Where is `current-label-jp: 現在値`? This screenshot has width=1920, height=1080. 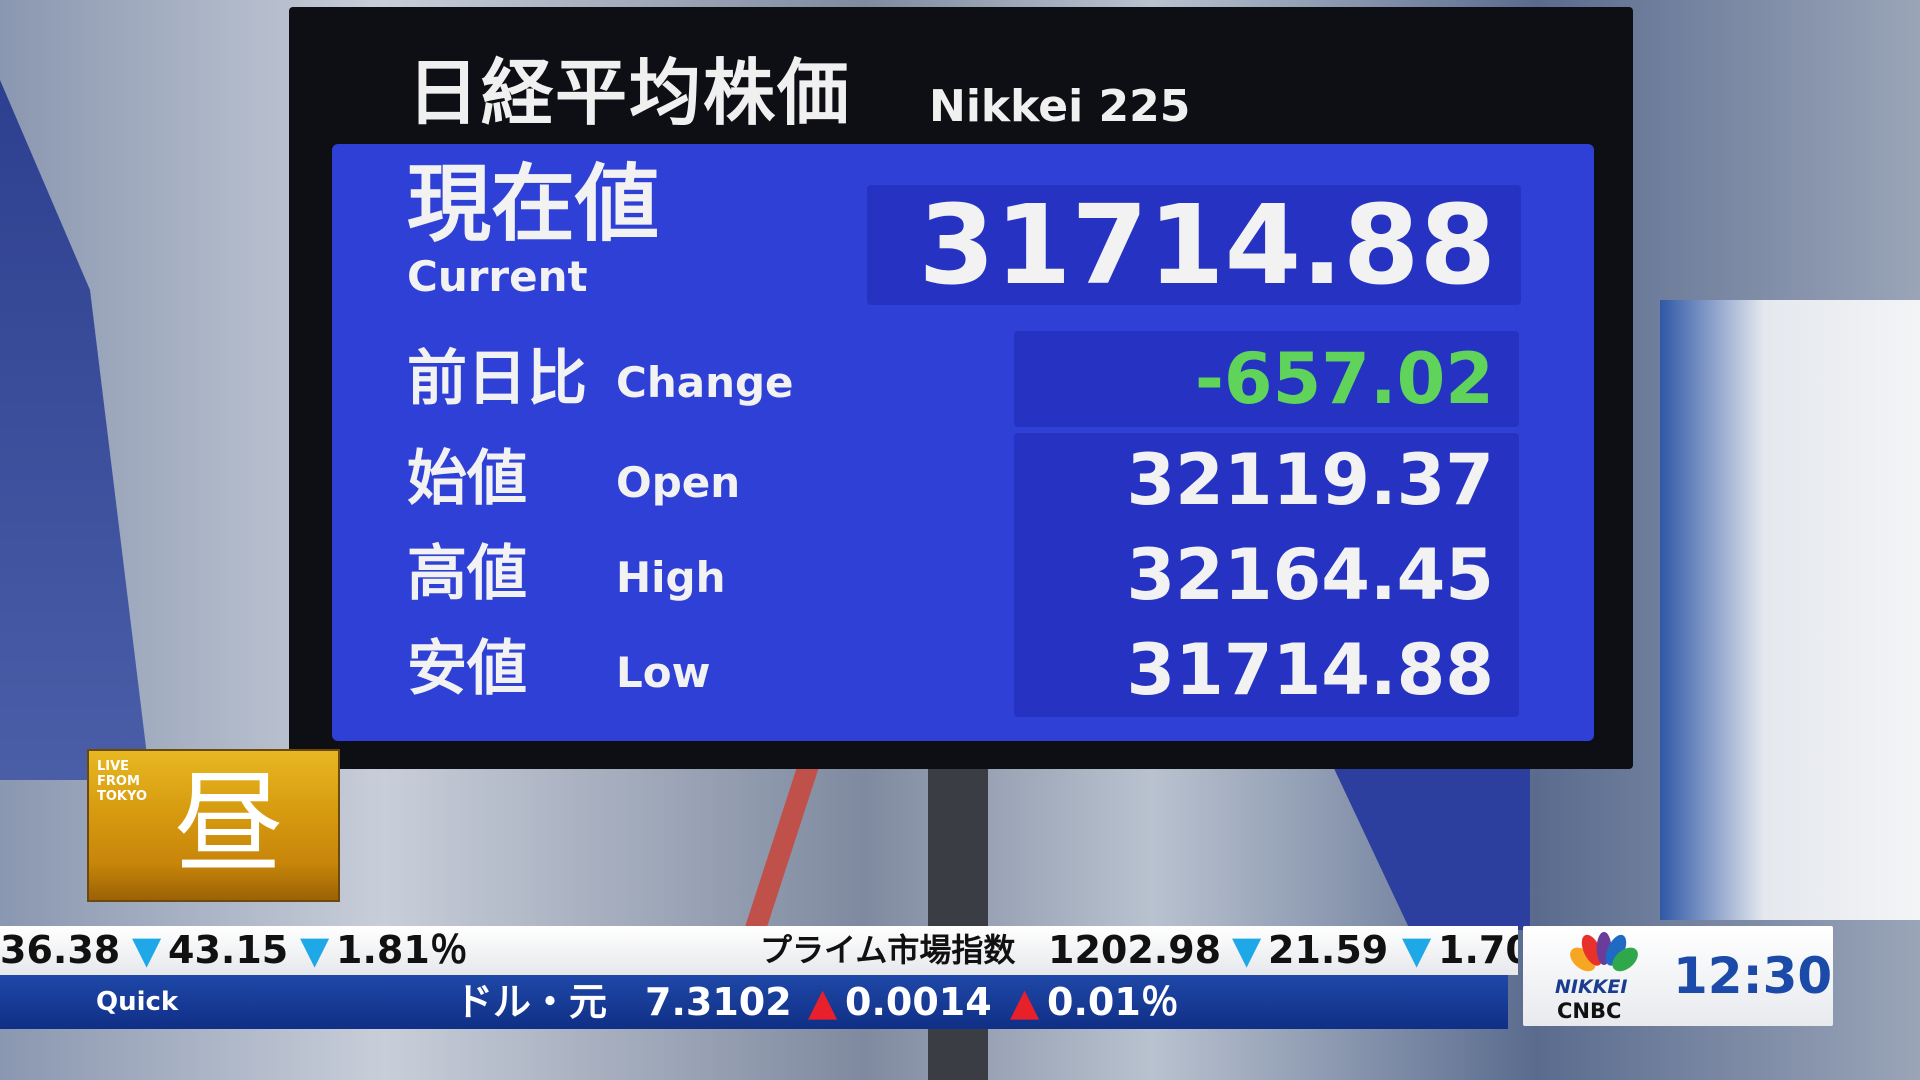 current-label-jp: 現在値 is located at coordinates (533, 204).